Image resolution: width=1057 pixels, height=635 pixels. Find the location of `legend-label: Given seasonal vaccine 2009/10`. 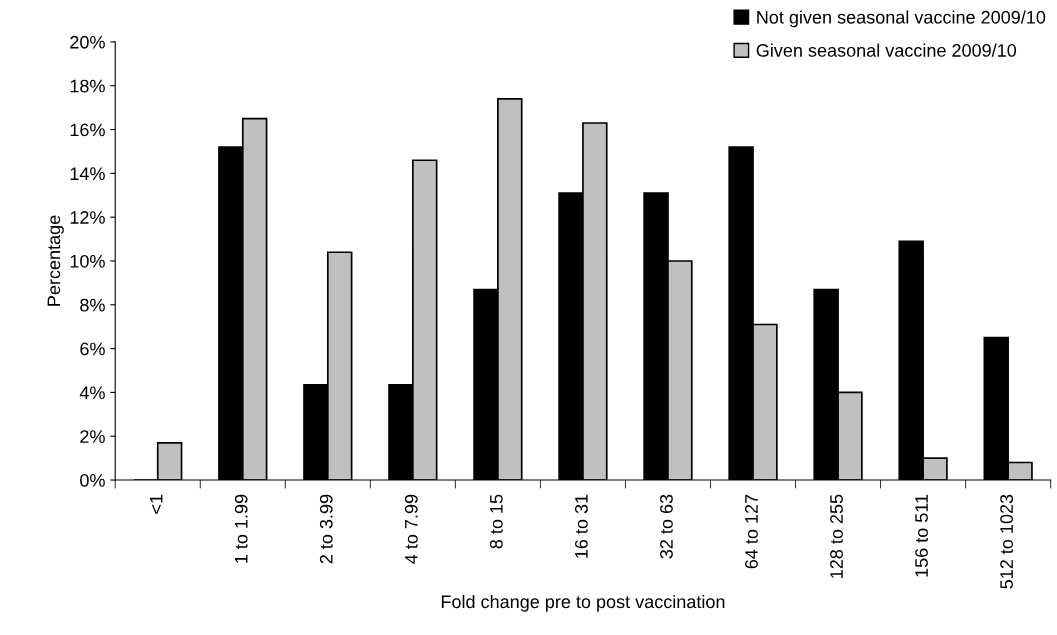

legend-label: Given seasonal vaccine 2009/10 is located at coordinates (886, 50).